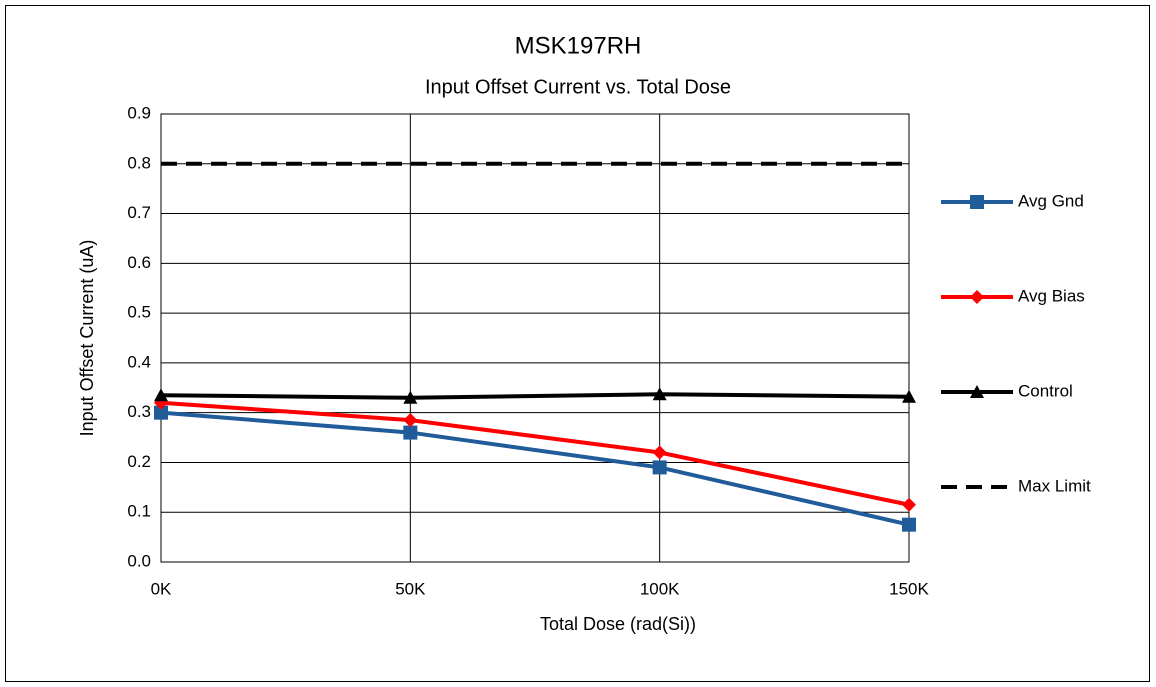 This screenshot has height=687, width=1156. I want to click on y-tick-label: 0.9, so click(139, 112).